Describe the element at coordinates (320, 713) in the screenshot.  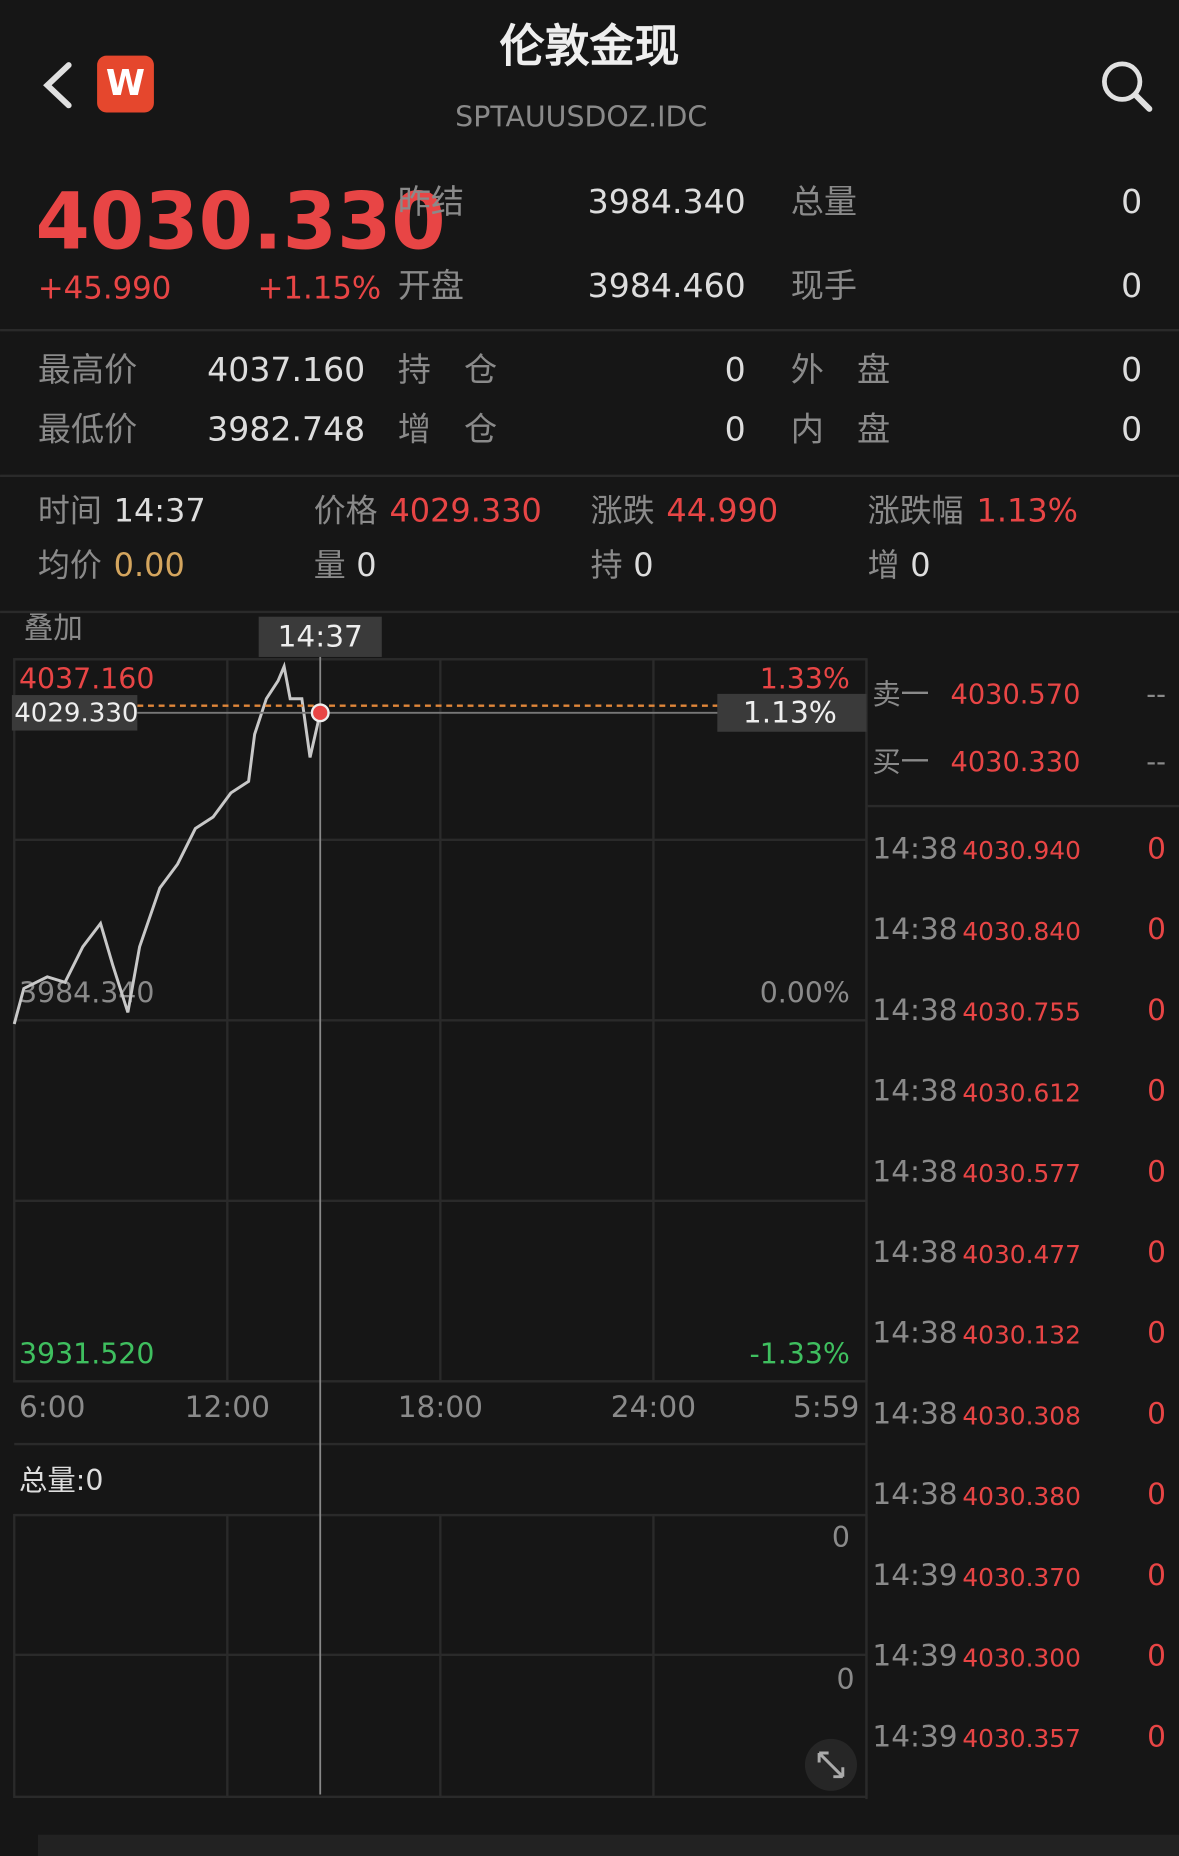
I see `cursor-dot` at that location.